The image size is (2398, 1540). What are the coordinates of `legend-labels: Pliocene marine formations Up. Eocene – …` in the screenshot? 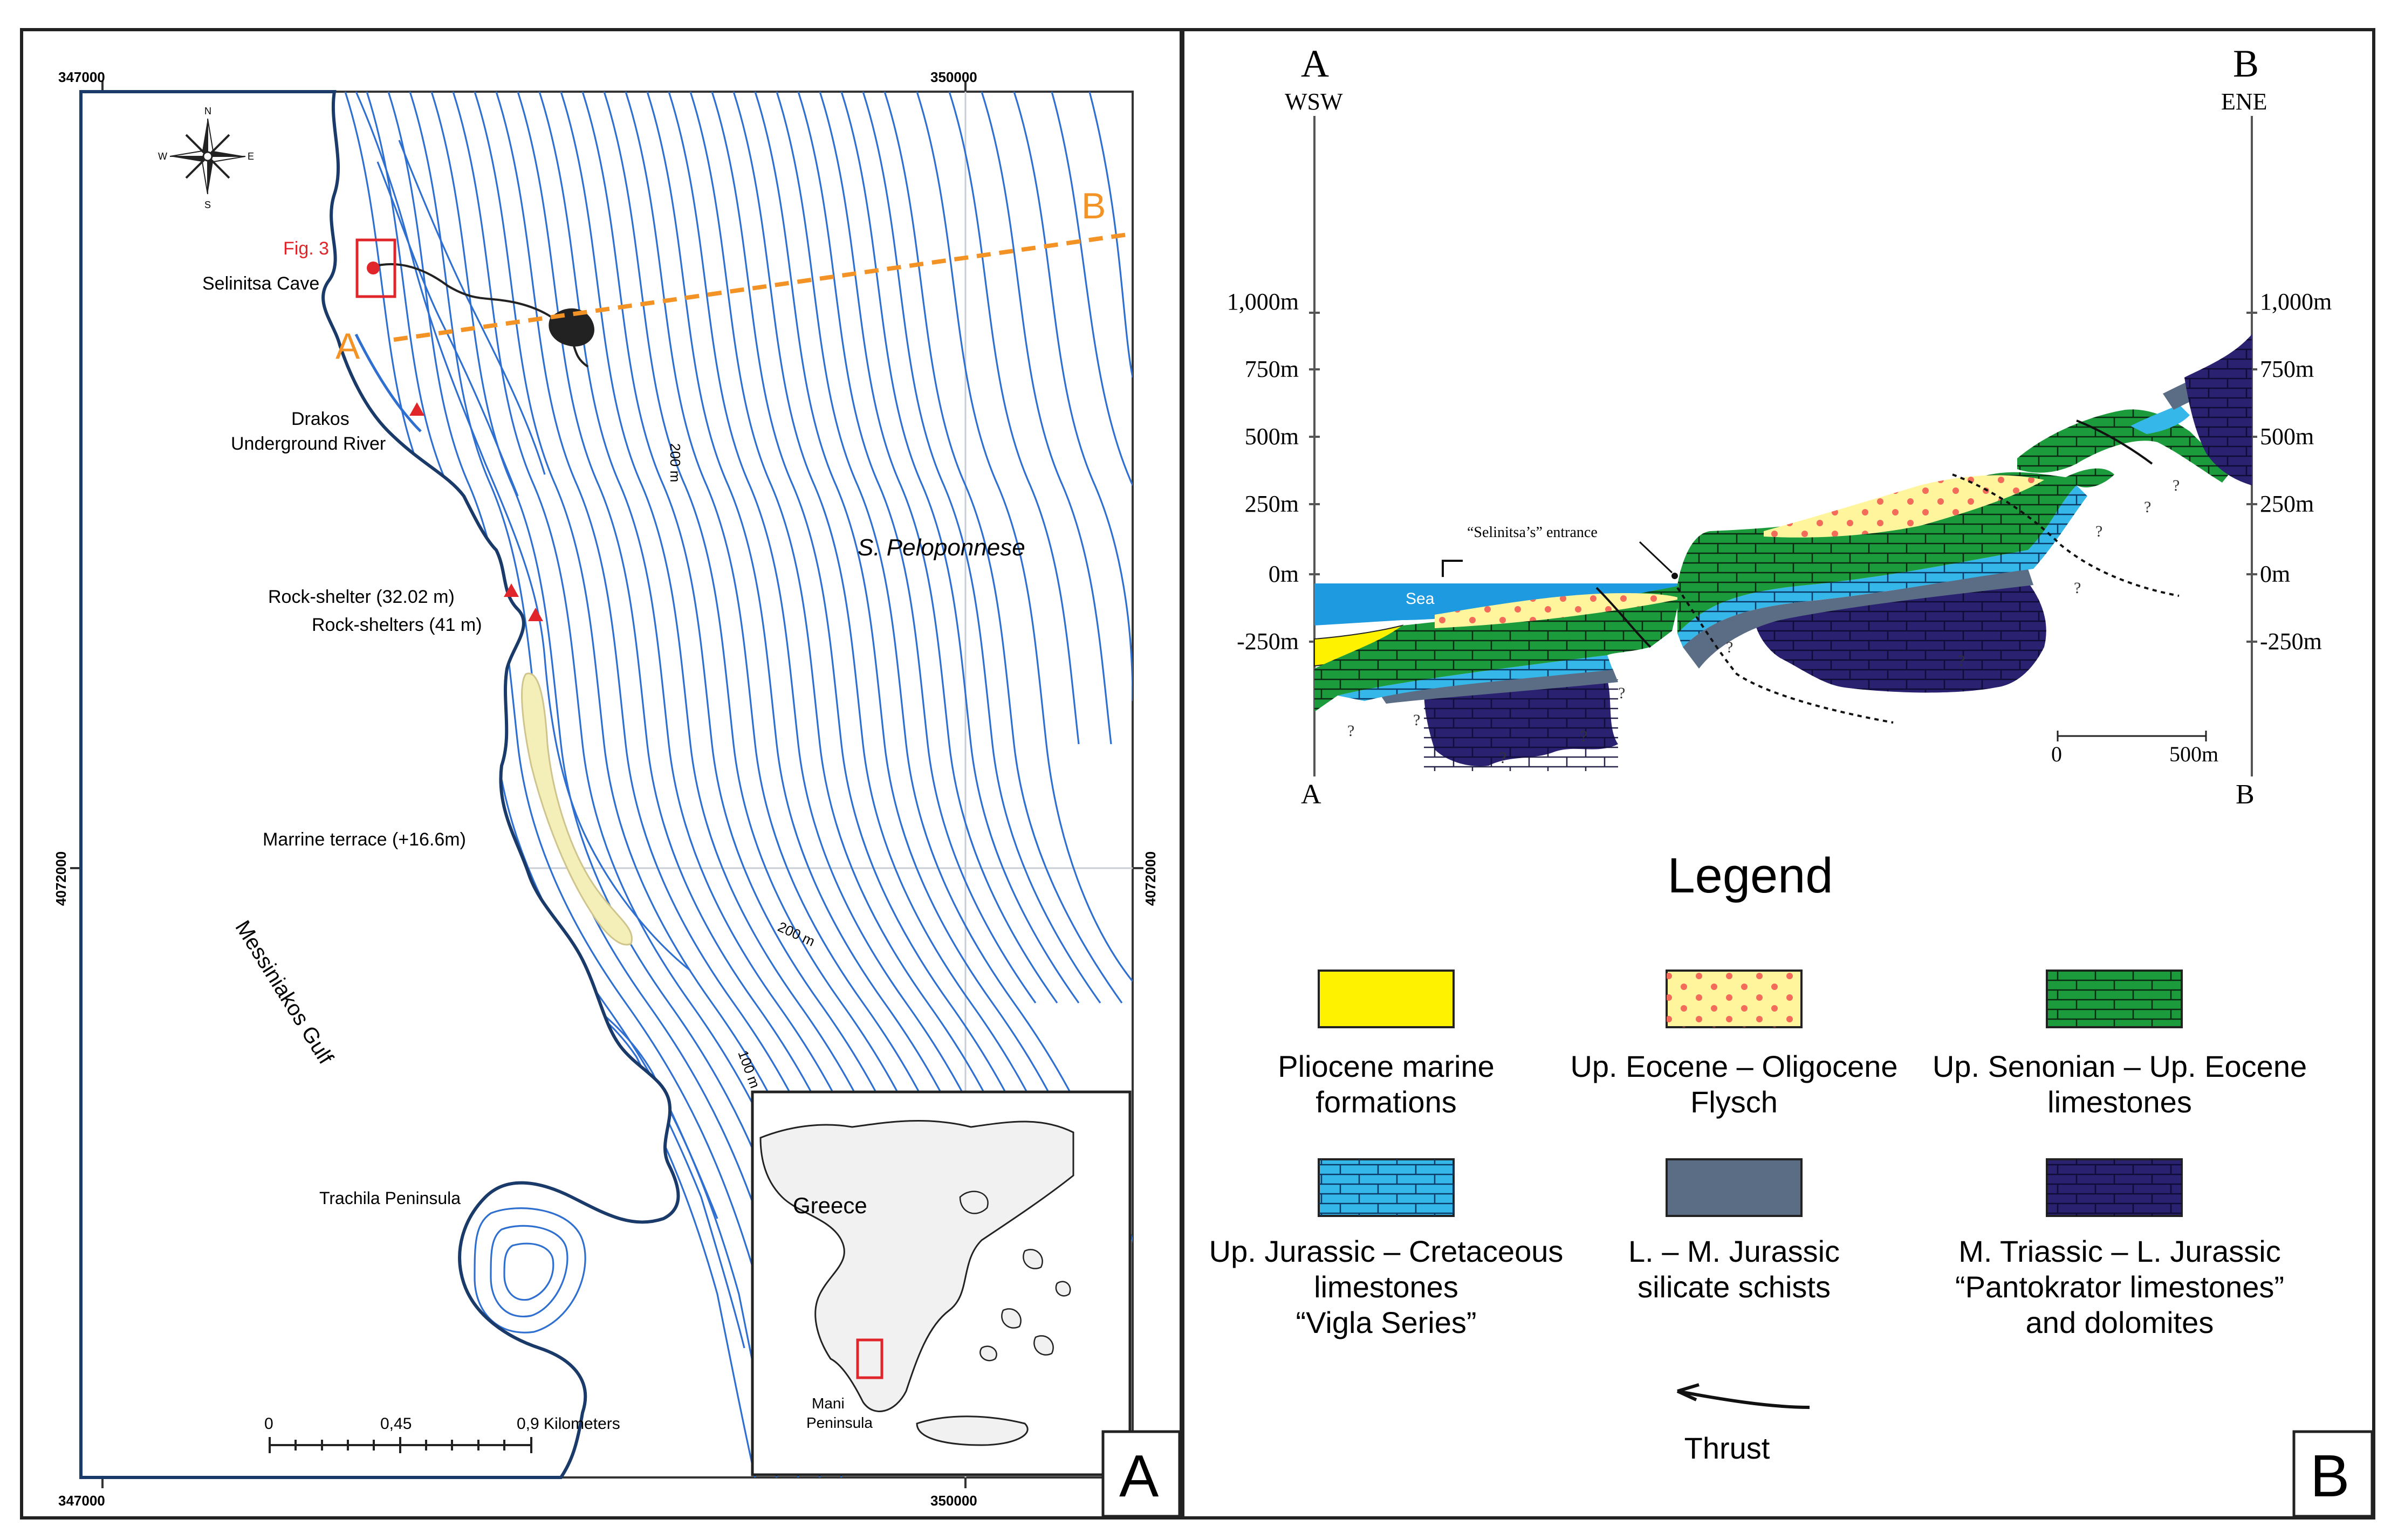 It's located at (1758, 1194).